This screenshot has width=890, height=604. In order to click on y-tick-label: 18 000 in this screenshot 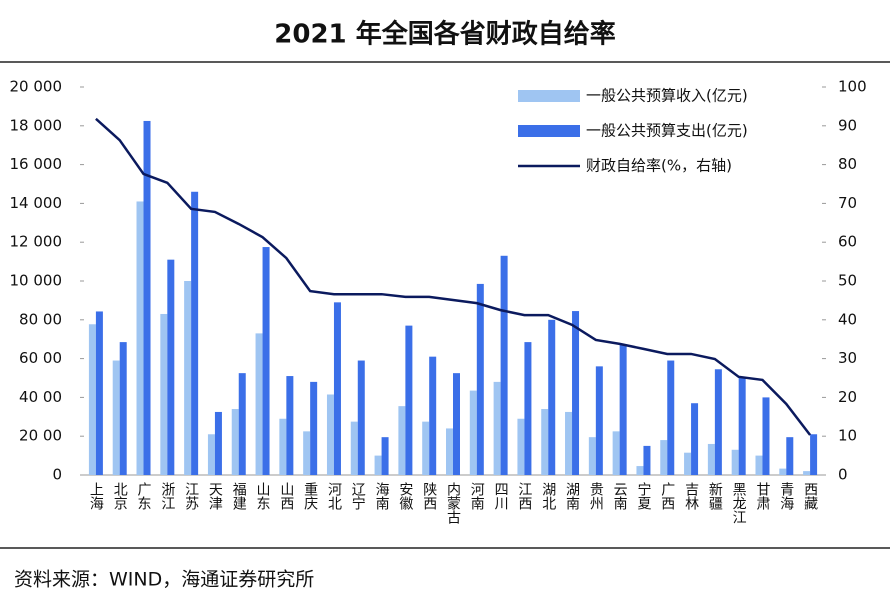, I will do `click(36, 125)`.